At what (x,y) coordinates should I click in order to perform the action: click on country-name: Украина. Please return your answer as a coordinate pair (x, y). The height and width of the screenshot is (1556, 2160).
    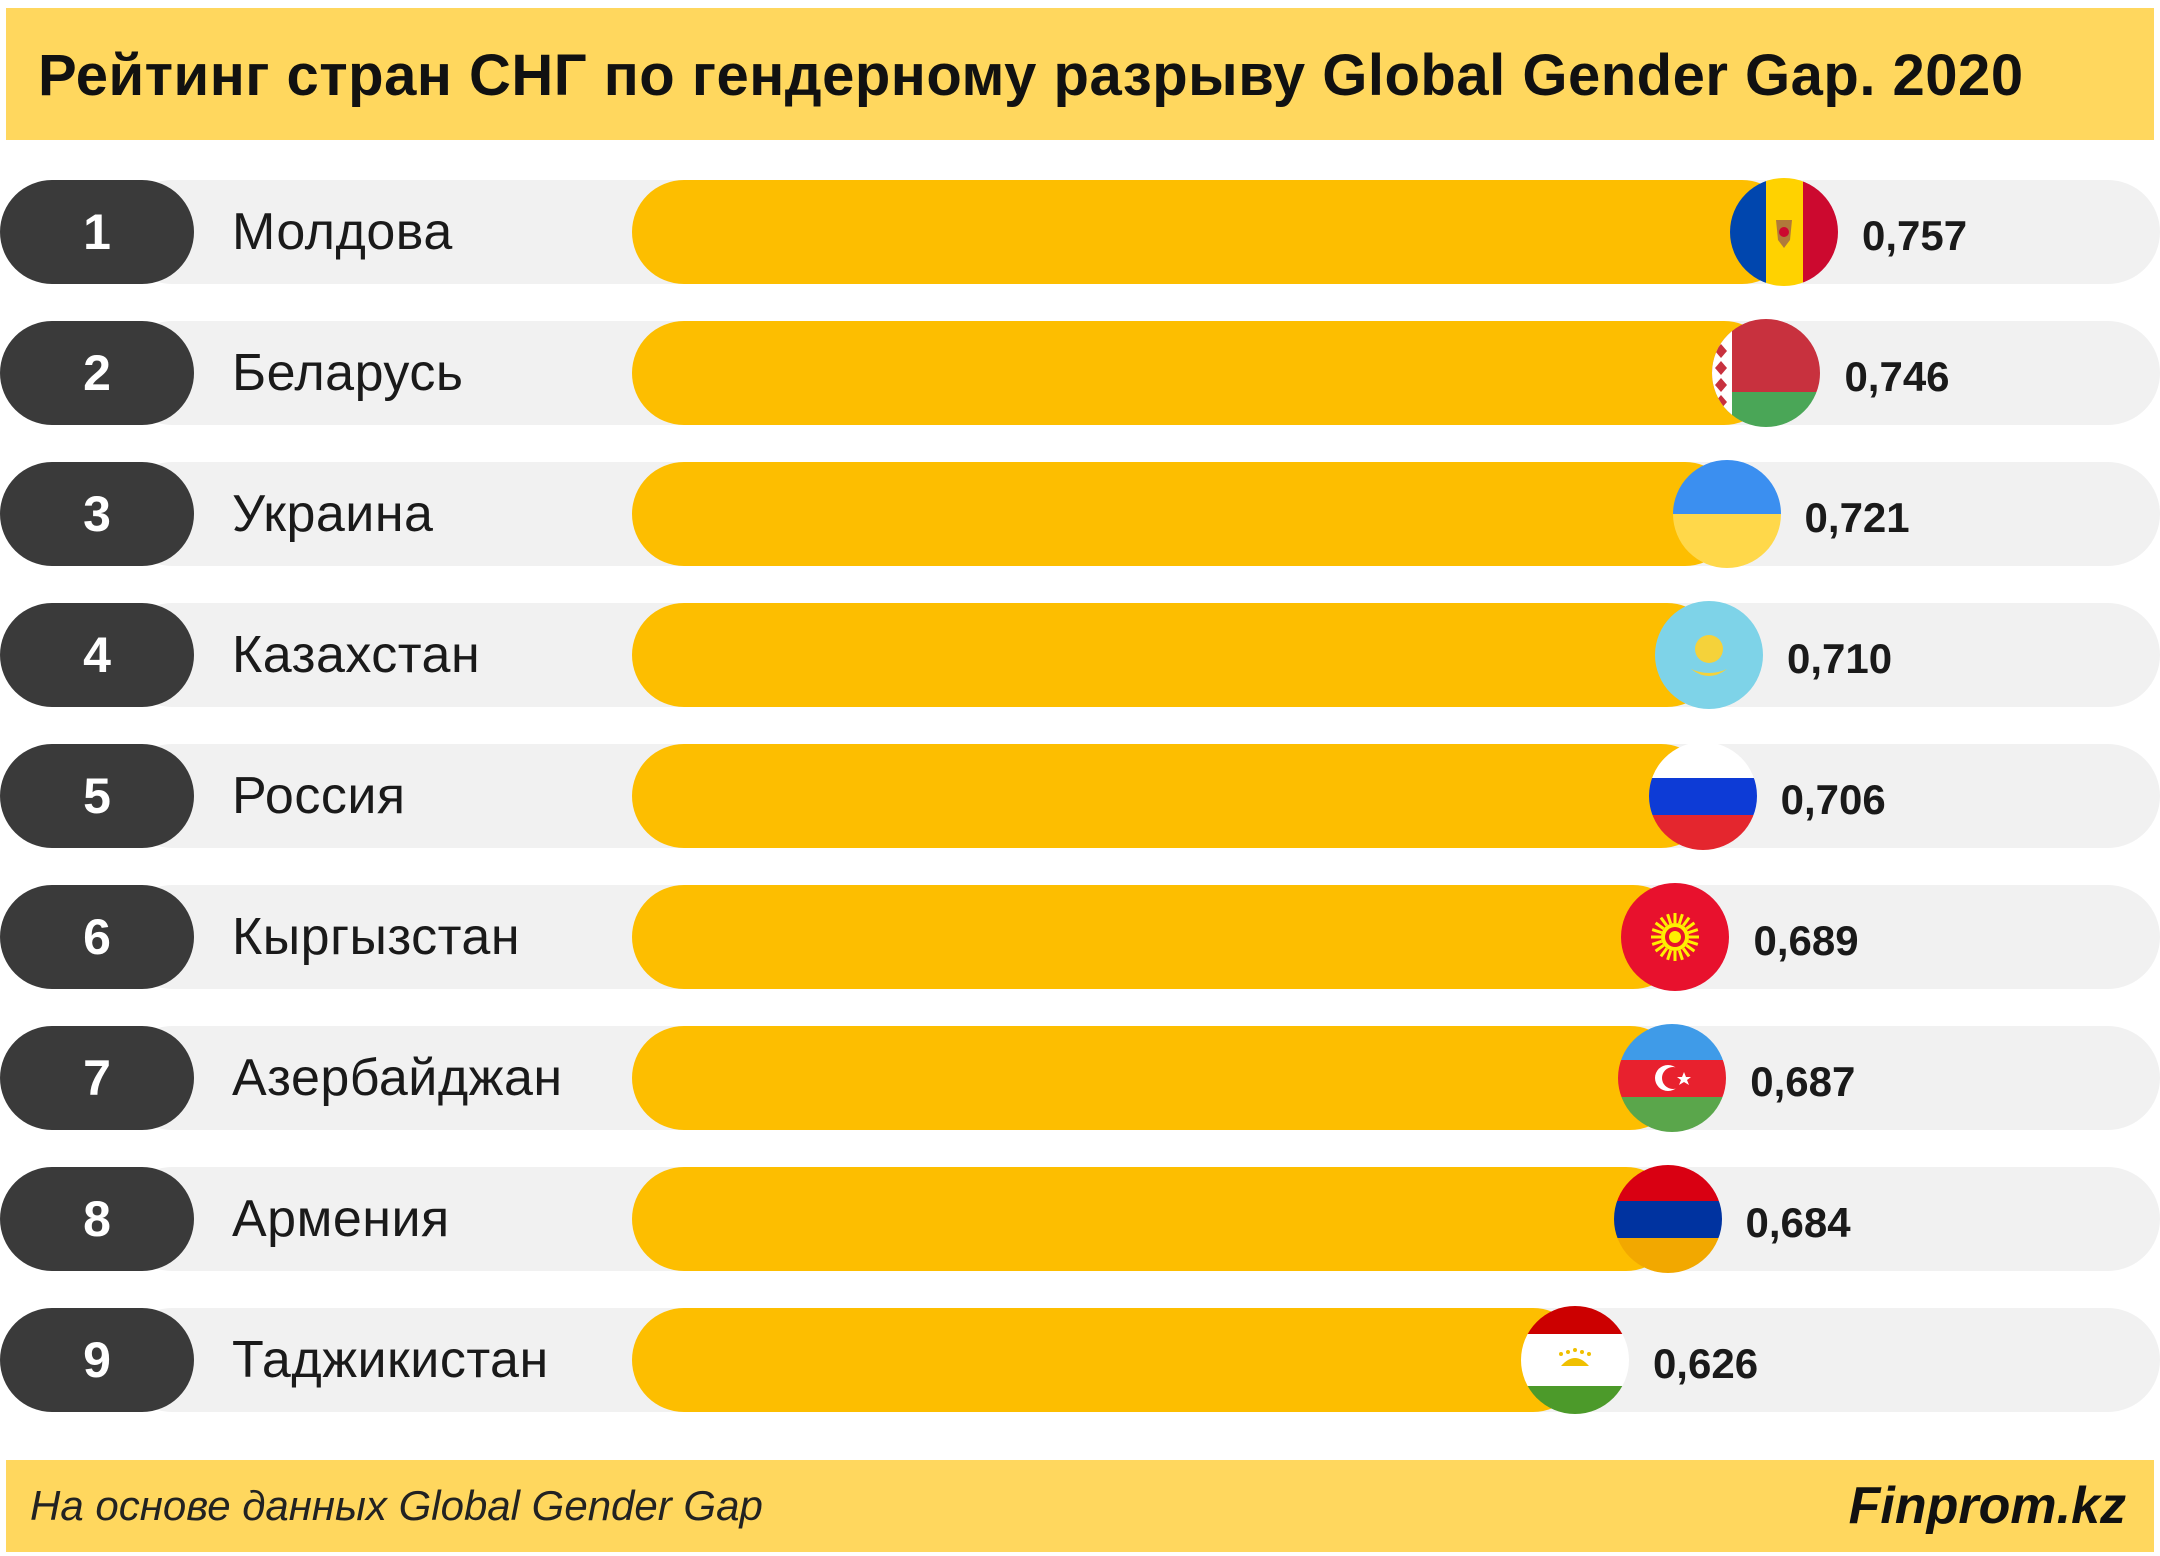
    Looking at the image, I should click on (333, 514).